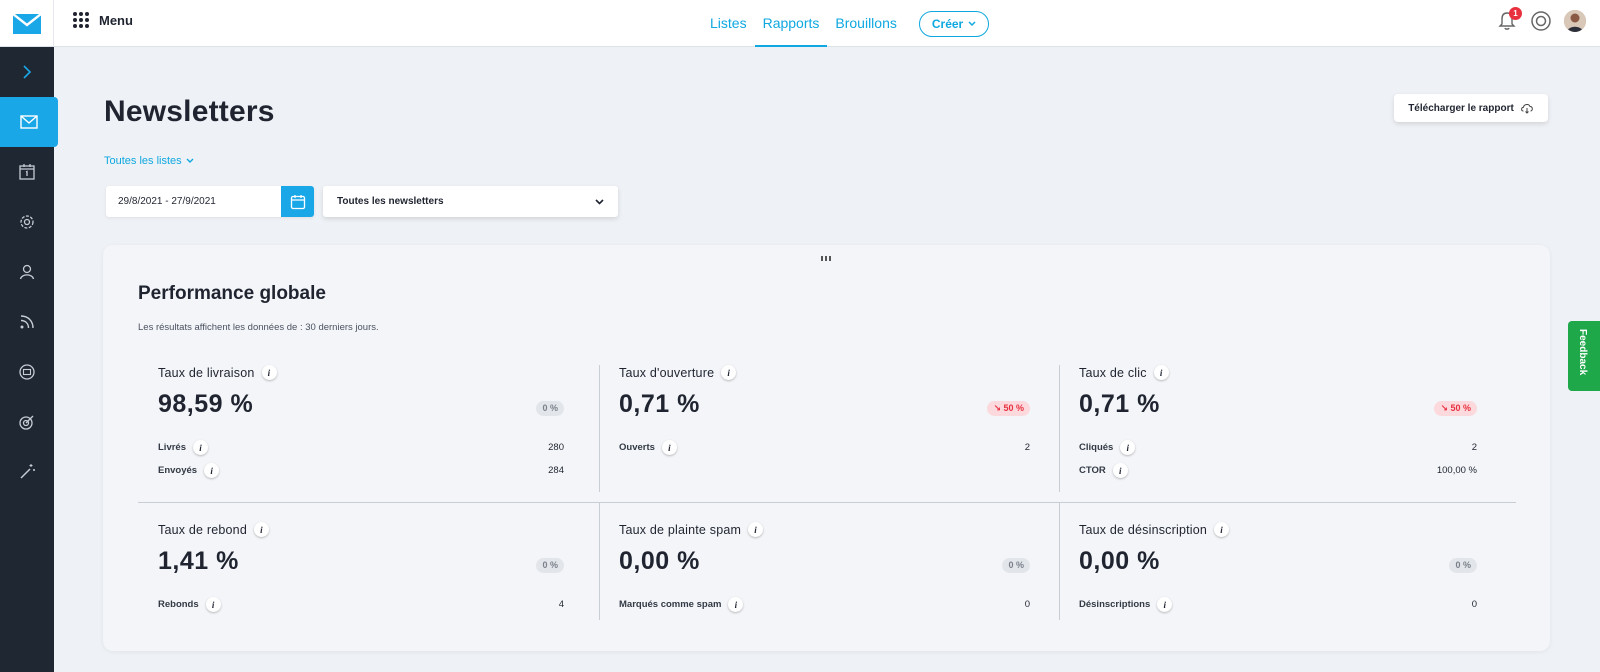  What do you see at coordinates (1456, 470) in the screenshot?
I see `row-value: 100,00 %` at bounding box center [1456, 470].